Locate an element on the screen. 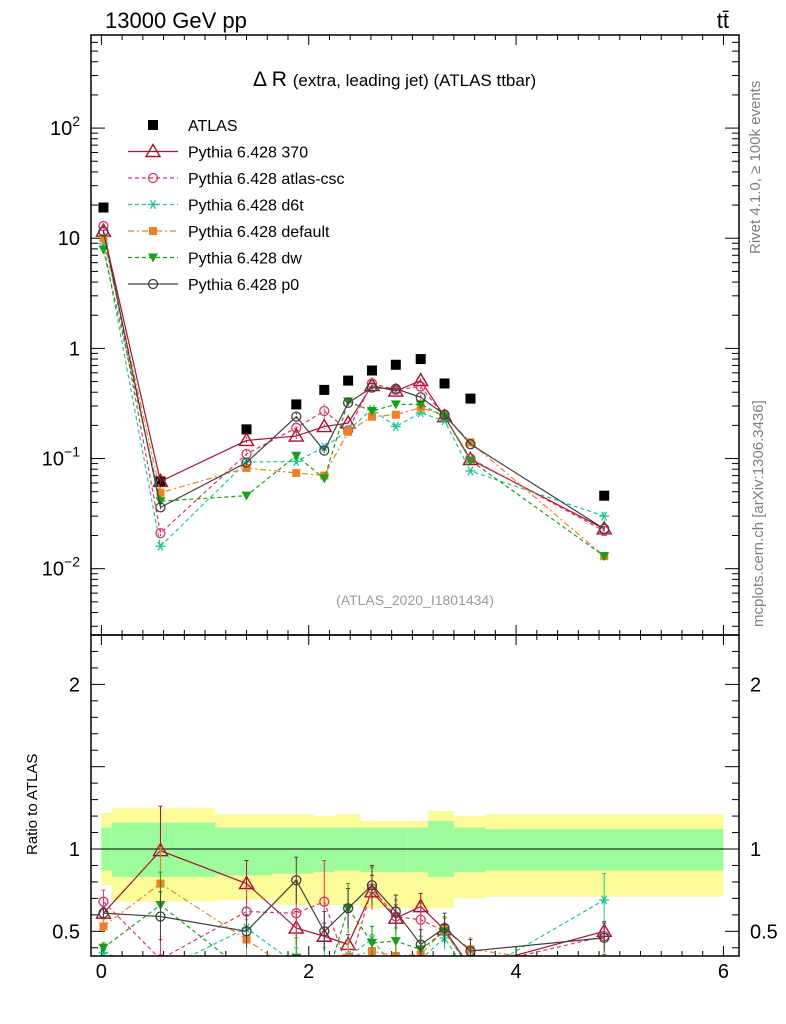 Image resolution: width=786 pixels, height=1024 pixels. legend-entry-default: Pythia 6.428 default is located at coordinates (229, 232).